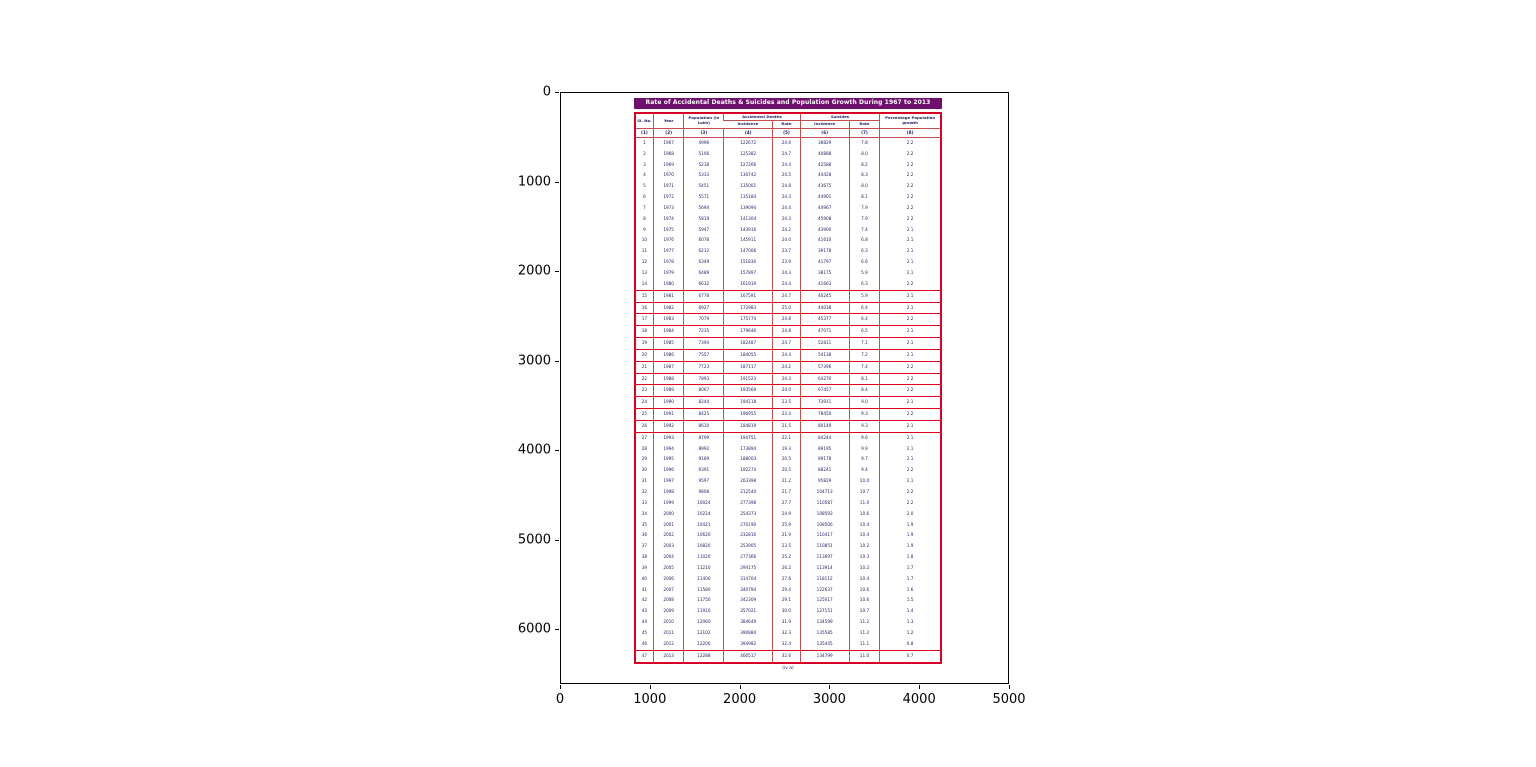  I want to click on x-tick-label: 1000, so click(650, 699).